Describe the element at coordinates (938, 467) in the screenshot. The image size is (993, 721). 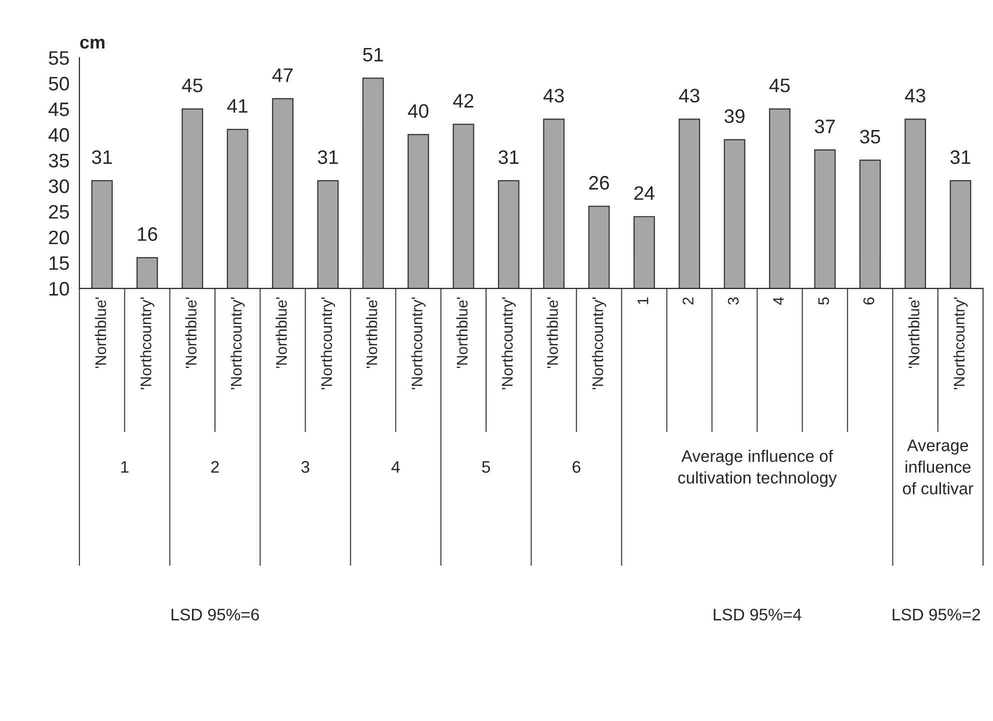
I see `text: Average influence of cultivar` at that location.